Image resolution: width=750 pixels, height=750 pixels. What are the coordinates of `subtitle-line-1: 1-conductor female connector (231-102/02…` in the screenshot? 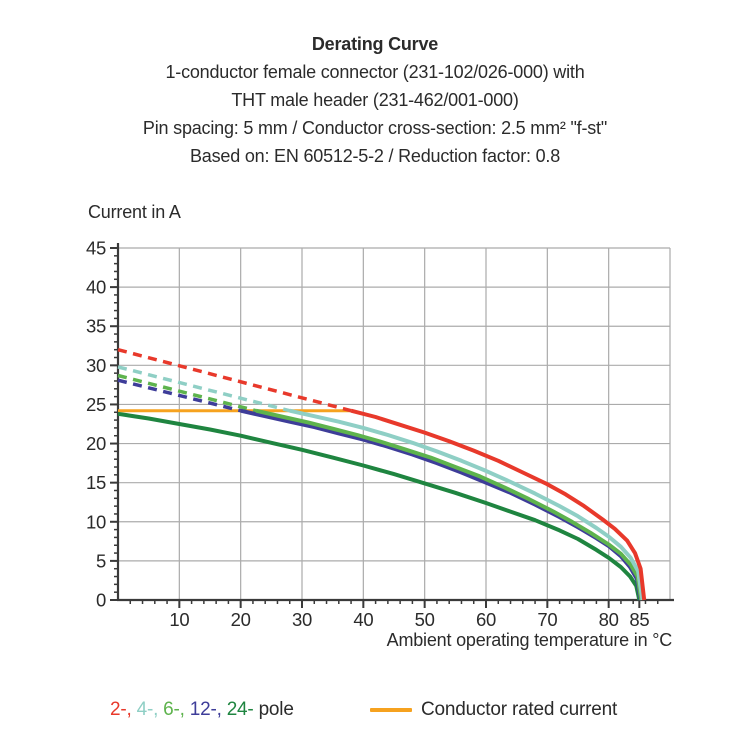 It's located at (375, 72).